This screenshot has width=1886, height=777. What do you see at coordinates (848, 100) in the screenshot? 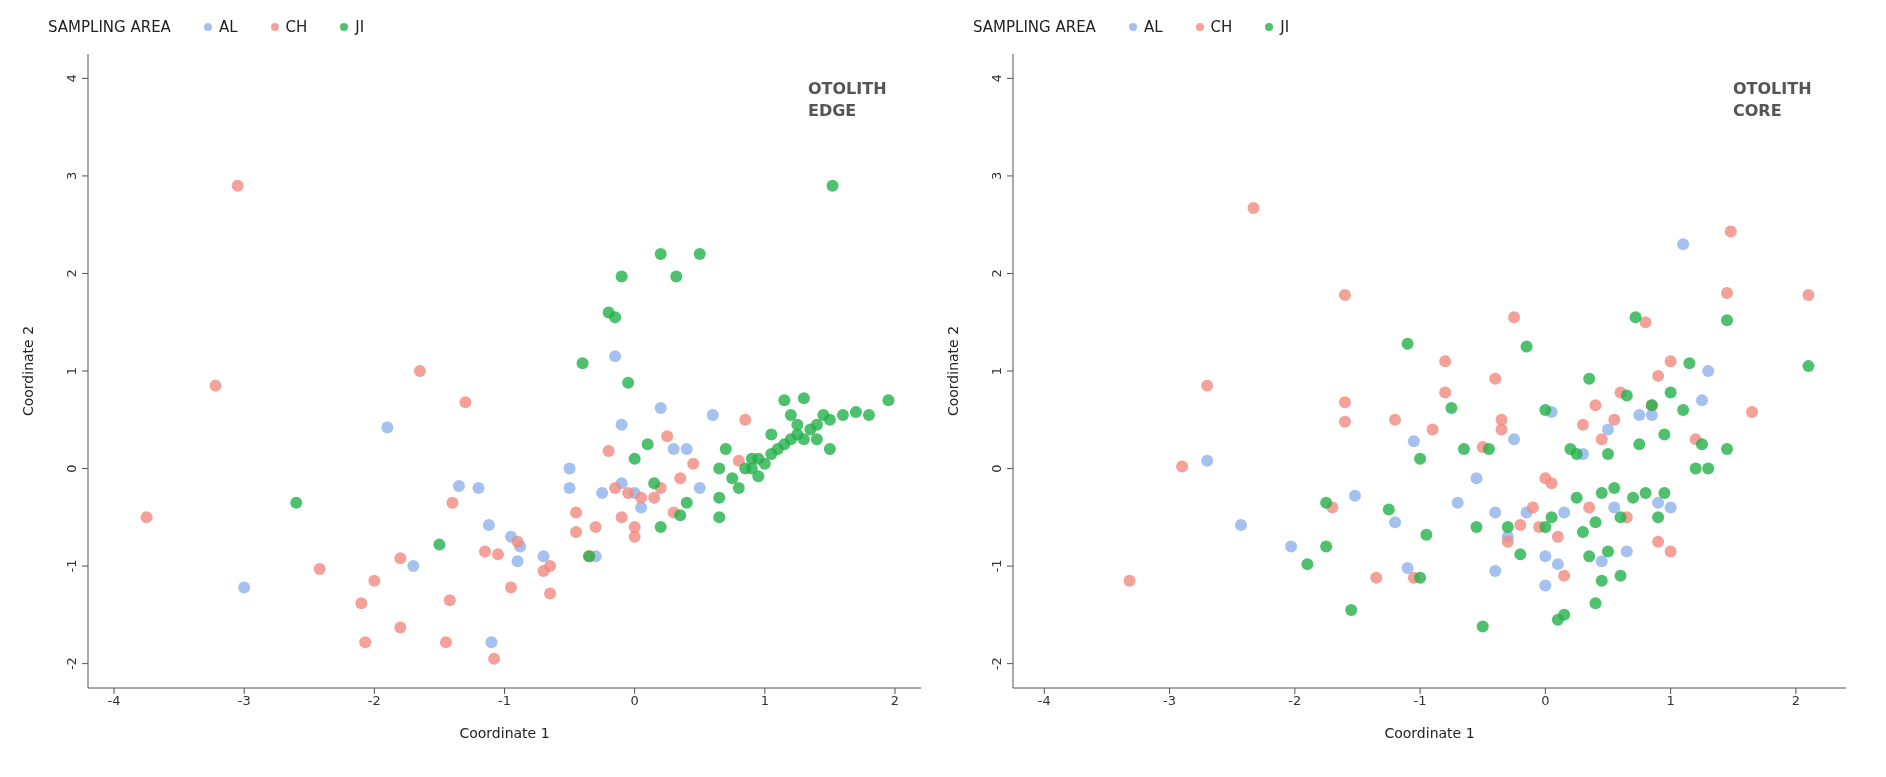
I see `annotation: OTOLITH EDGE` at bounding box center [848, 100].